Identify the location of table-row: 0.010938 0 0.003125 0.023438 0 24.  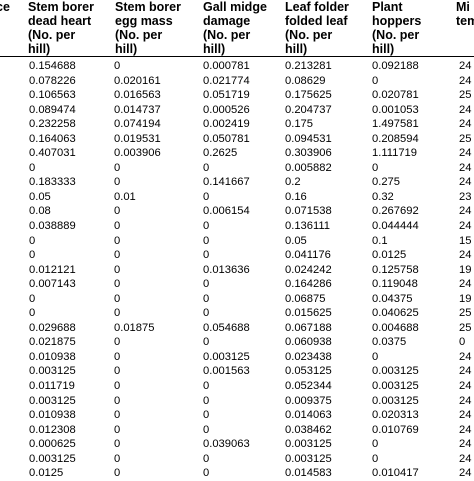
(237, 357).